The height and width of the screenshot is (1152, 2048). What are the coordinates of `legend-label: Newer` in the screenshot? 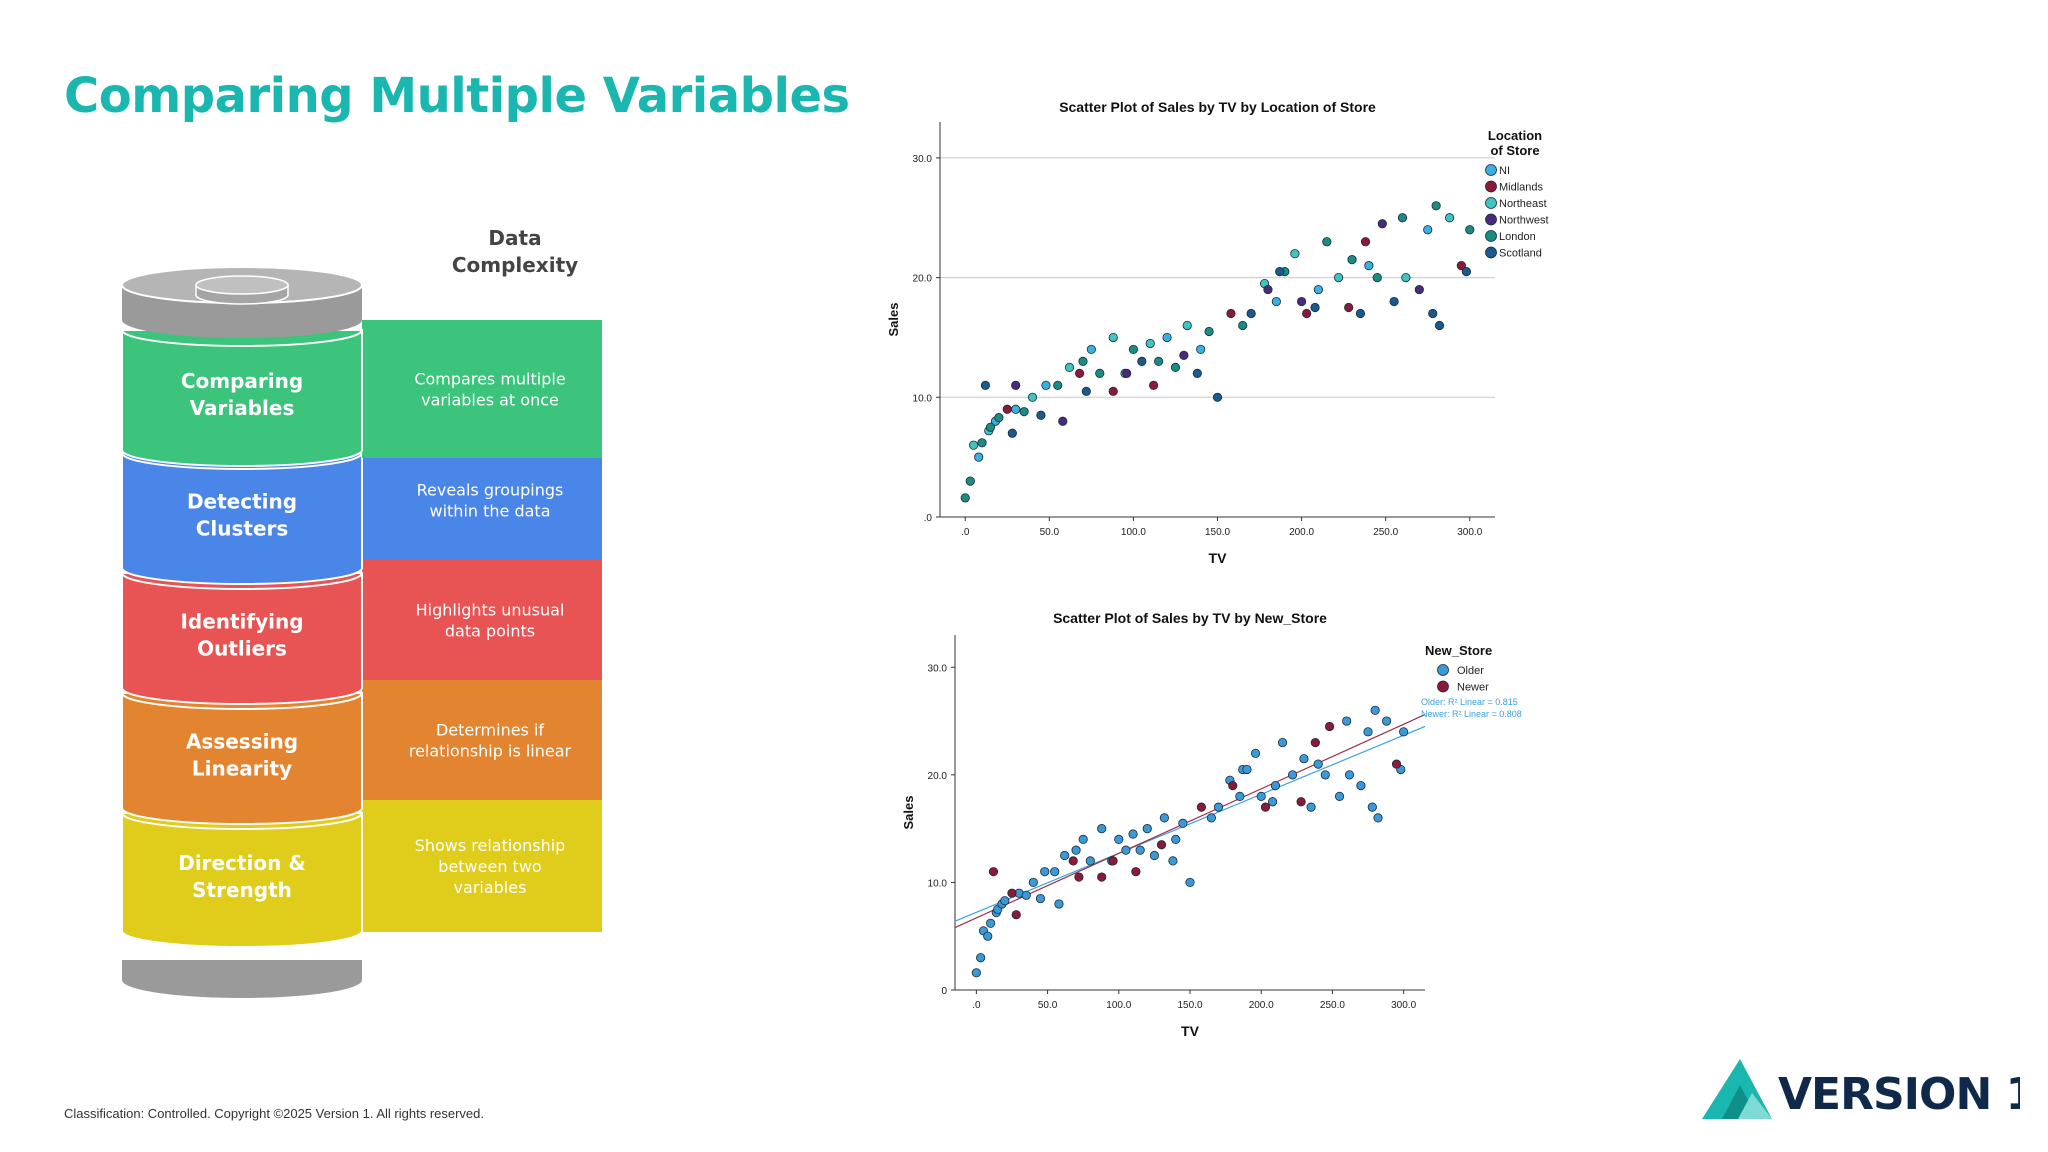 It's located at (1473, 688).